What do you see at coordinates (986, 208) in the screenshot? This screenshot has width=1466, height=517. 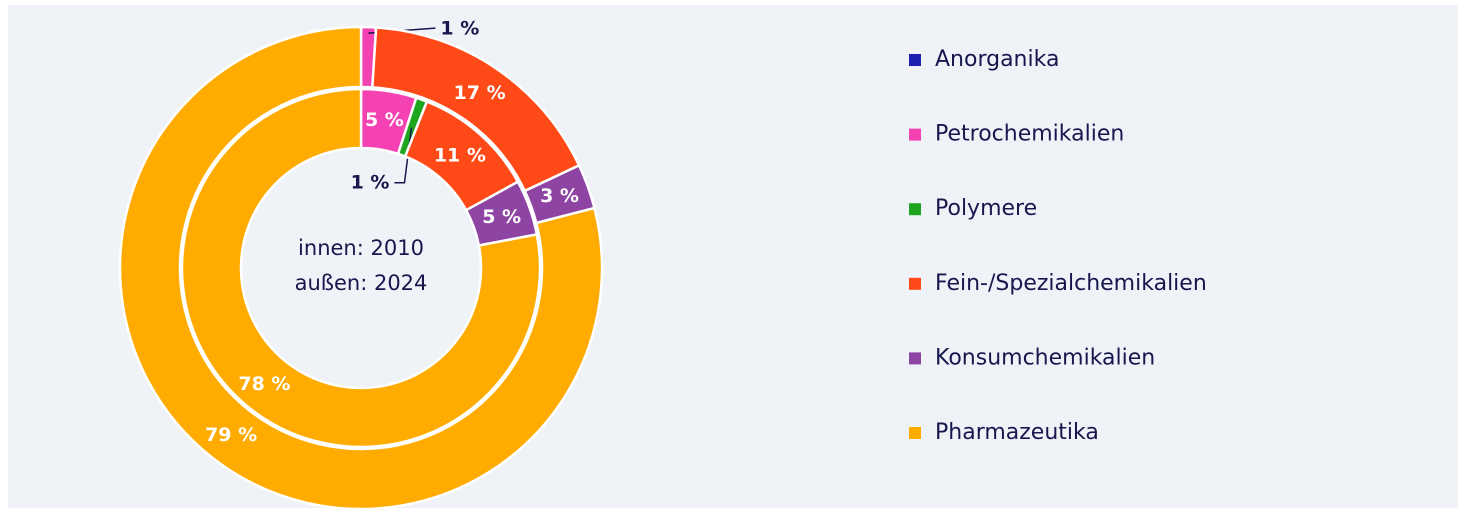 I see `legend-label: Polymere` at bounding box center [986, 208].